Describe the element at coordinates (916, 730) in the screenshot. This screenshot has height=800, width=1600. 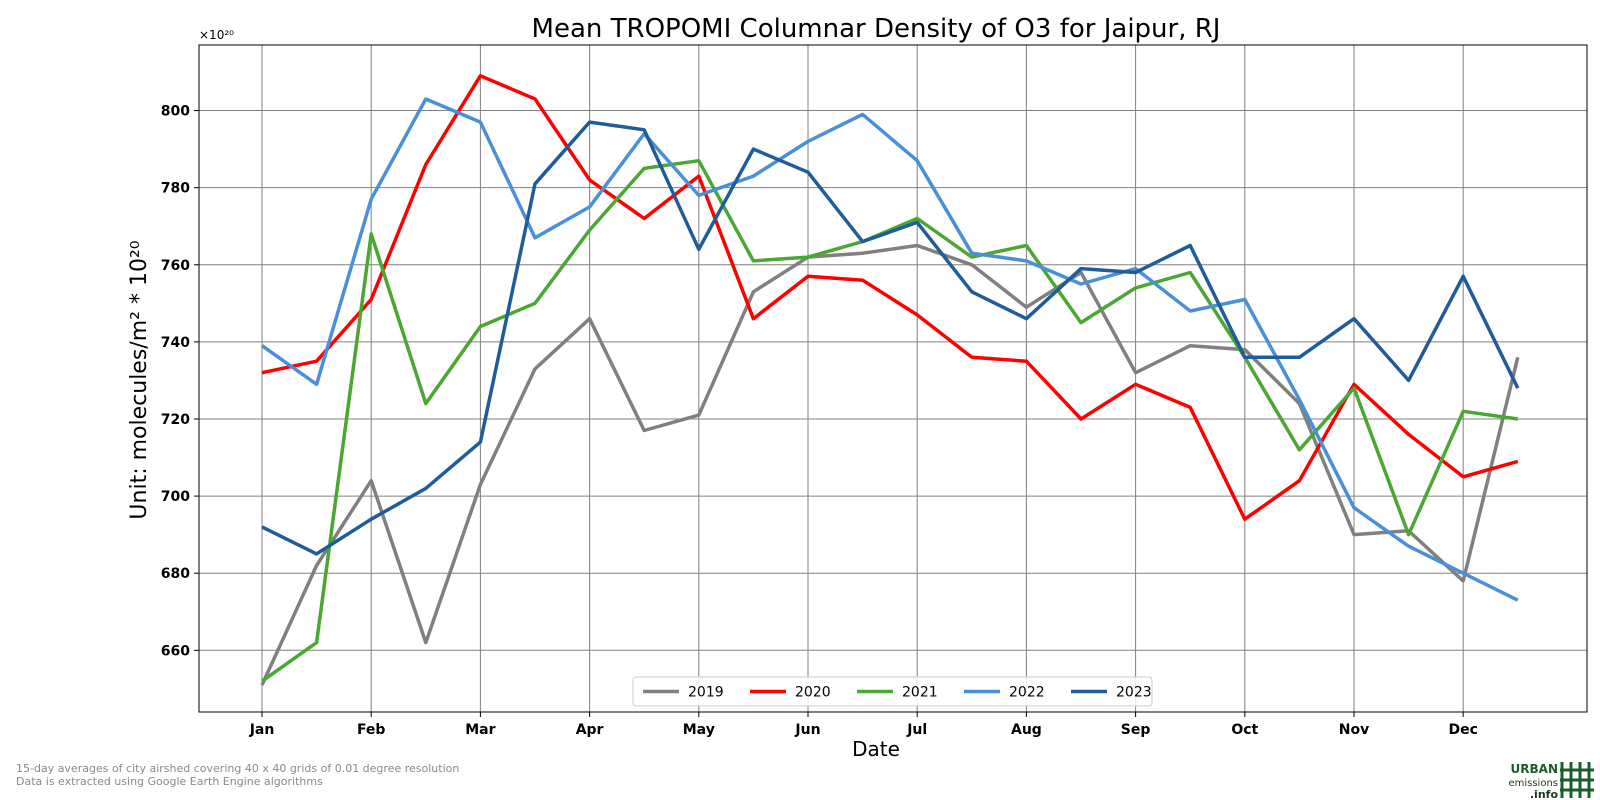
I see `x-tick-label: Jul` at that location.